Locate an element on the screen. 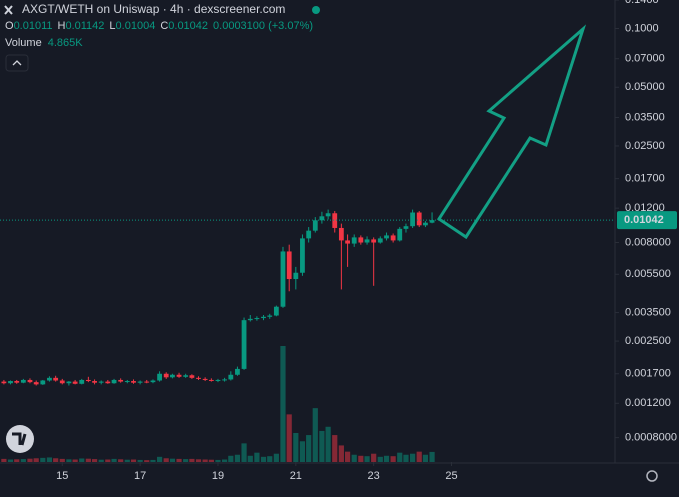 This screenshot has height=497, width=679. y-tick-label: 0.01700 is located at coordinates (645, 179).